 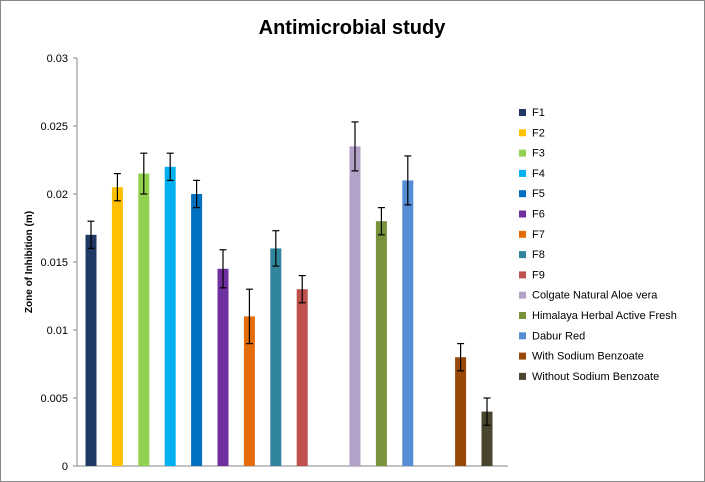 I want to click on bar-f2, so click(x=117, y=326).